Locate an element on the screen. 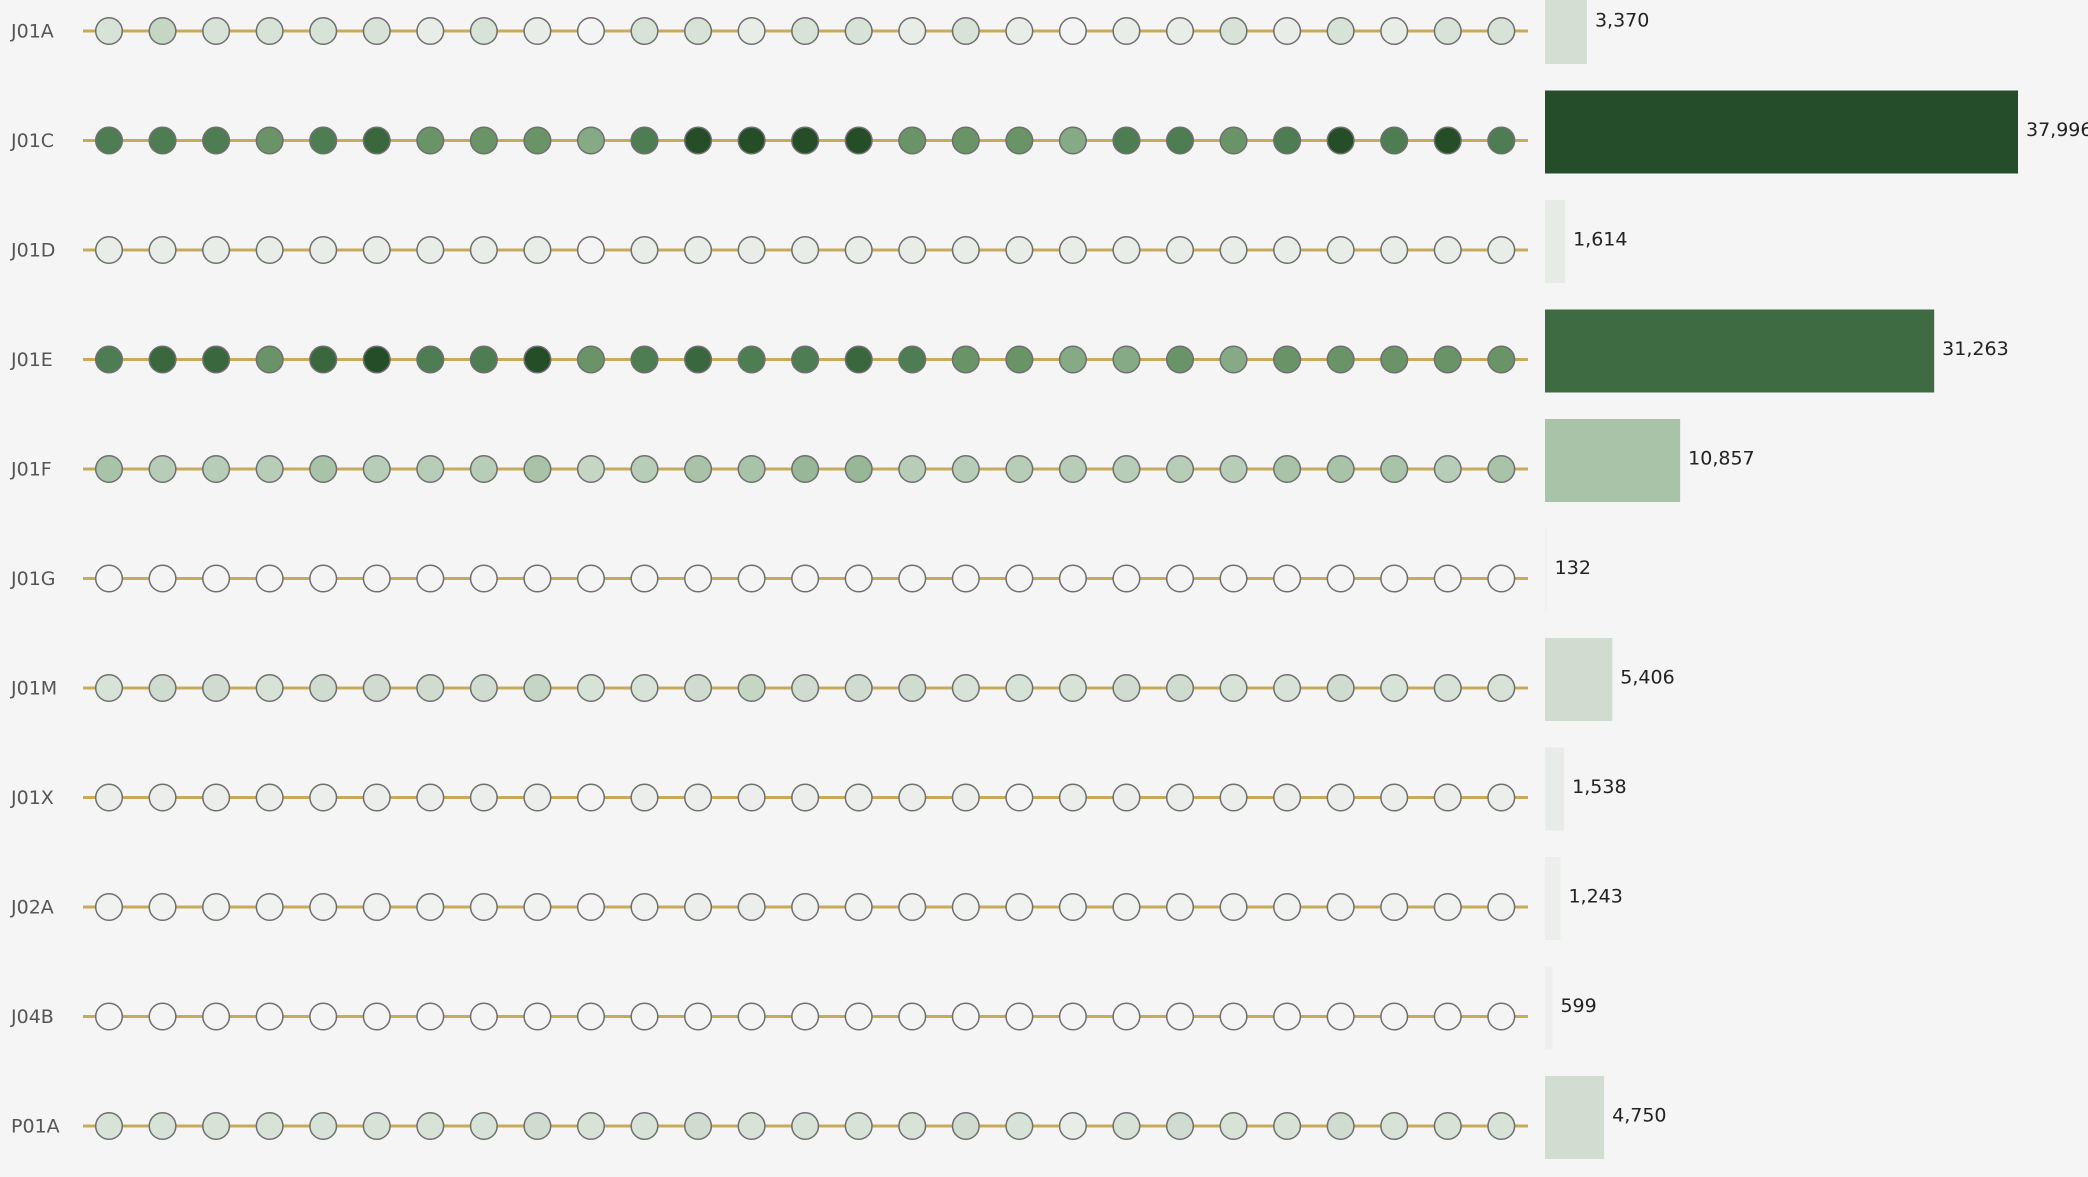 This screenshot has height=1177, width=2088. value-label: 599 is located at coordinates (1578, 1006).